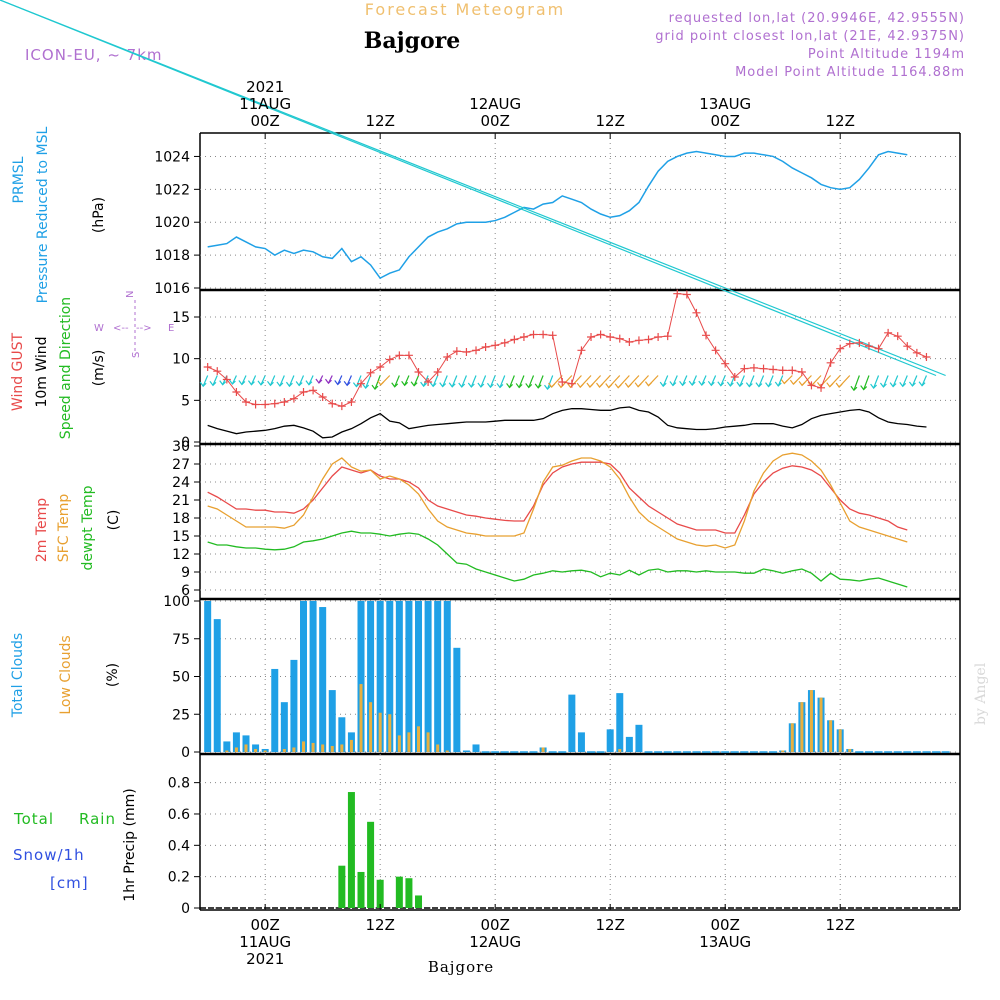 Image resolution: width=1000 pixels, height=1000 pixels. I want to click on temp-2m-label: 2m Temp, so click(42, 530).